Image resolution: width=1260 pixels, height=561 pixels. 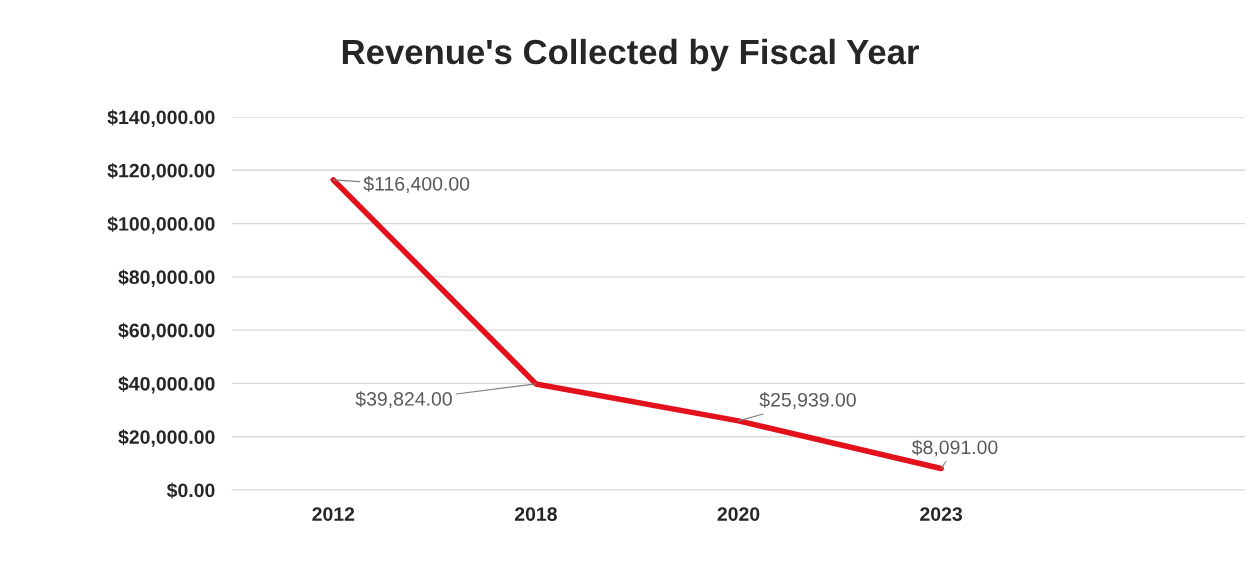 I want to click on x-tick-label: 2018, so click(x=535, y=514).